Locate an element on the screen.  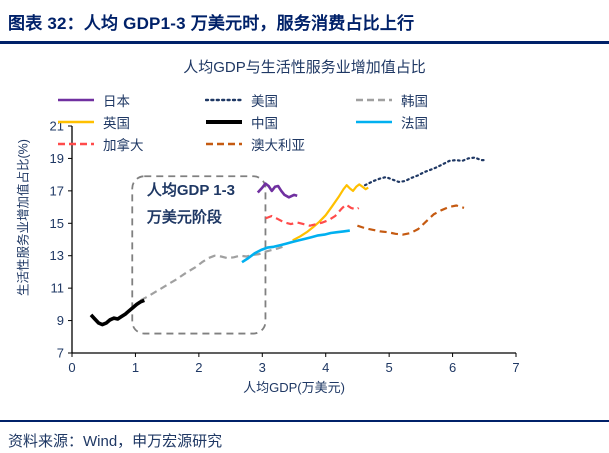
legend-label: 加拿大 is located at coordinates (123, 145).